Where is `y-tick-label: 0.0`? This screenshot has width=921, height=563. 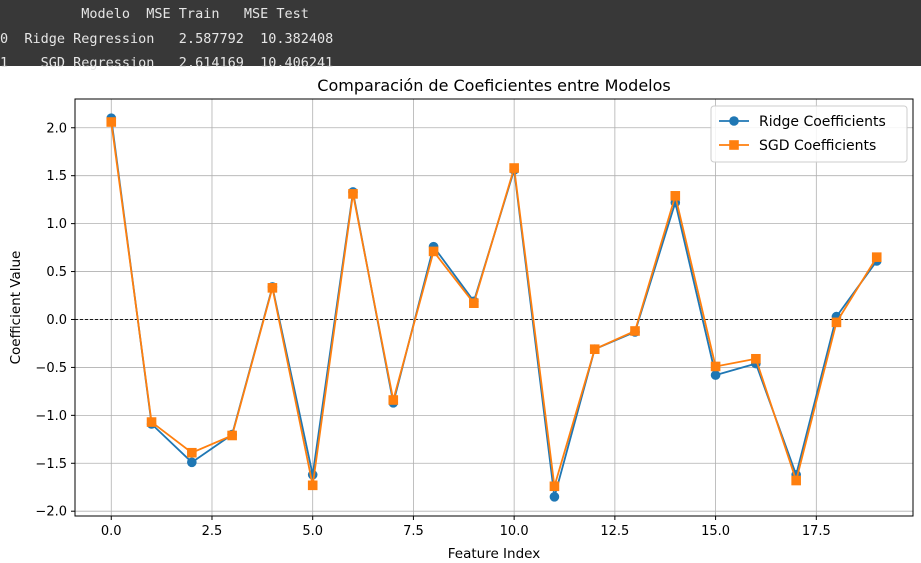
y-tick-label: 0.0 is located at coordinates (56, 320).